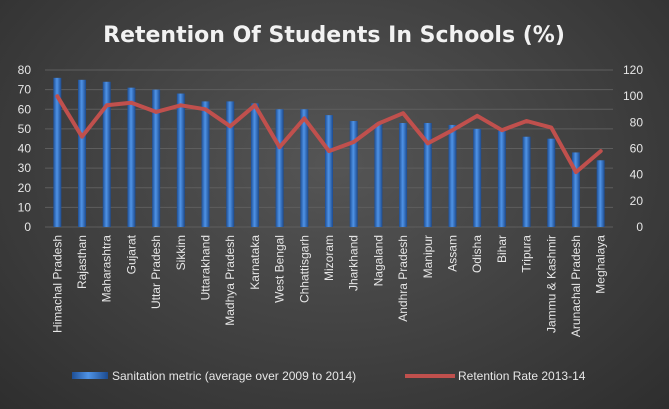 This screenshot has width=669, height=409. What do you see at coordinates (601, 264) in the screenshot?
I see `x-tick-label: Meghalaya` at bounding box center [601, 264].